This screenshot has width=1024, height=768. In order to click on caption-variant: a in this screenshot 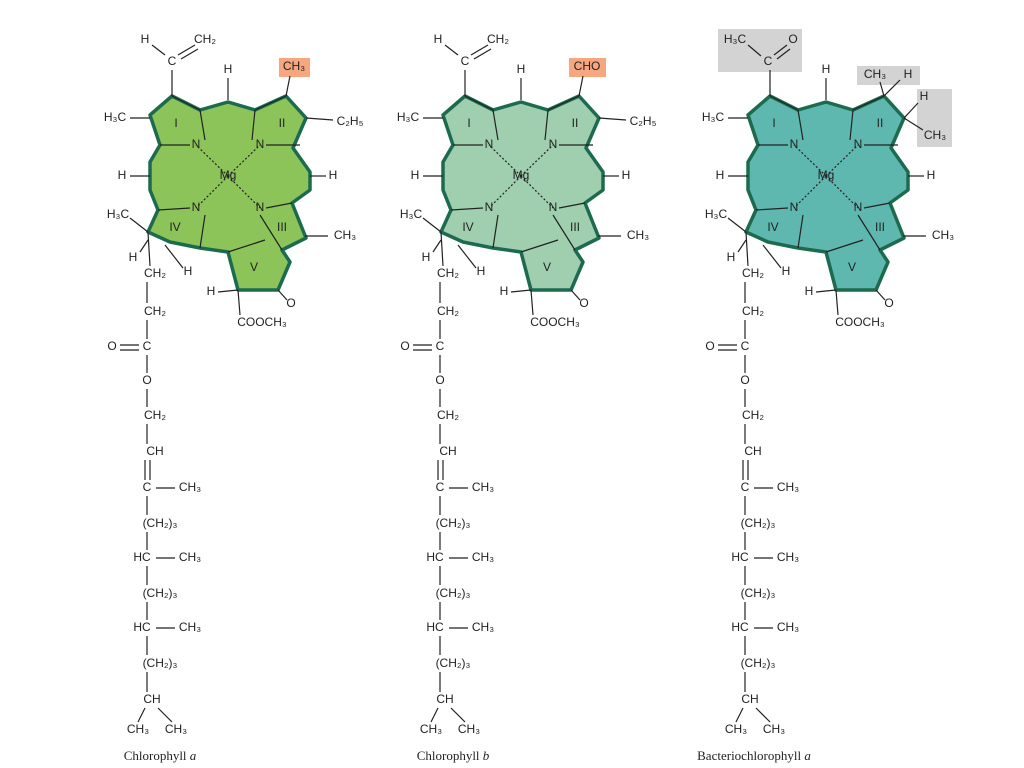, I will do `click(807, 755)`.